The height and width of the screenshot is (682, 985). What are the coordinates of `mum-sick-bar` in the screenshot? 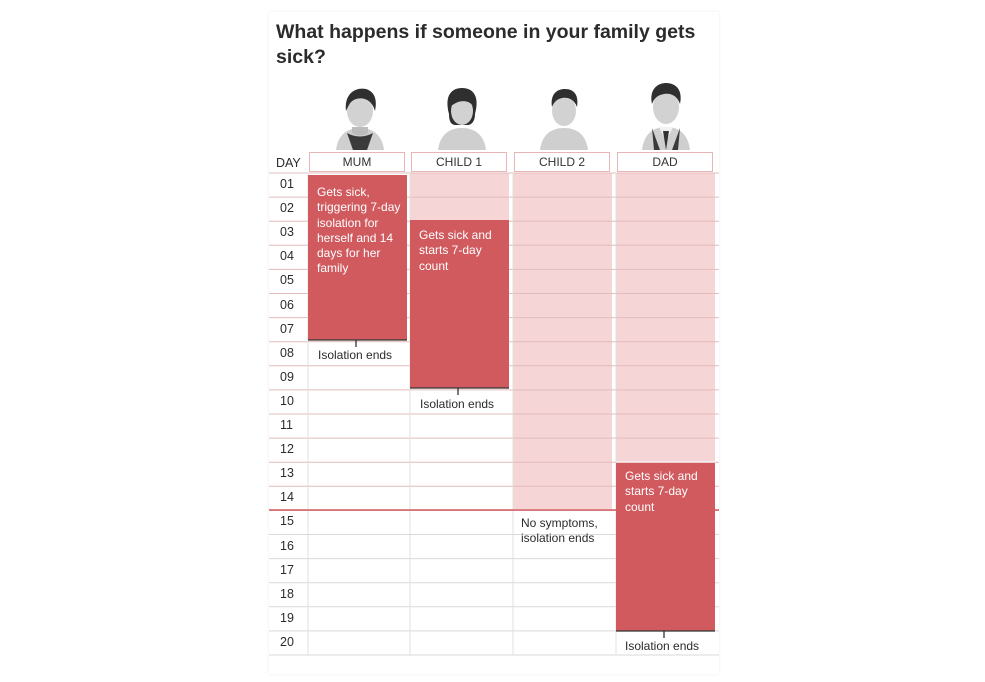 It's located at (357, 257).